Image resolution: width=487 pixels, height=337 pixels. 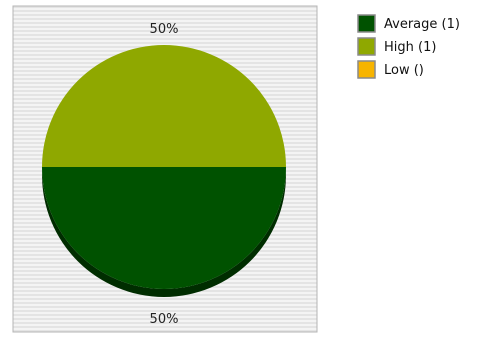 What do you see at coordinates (422, 24) in the screenshot?
I see `legend-label-average: Average (1)` at bounding box center [422, 24].